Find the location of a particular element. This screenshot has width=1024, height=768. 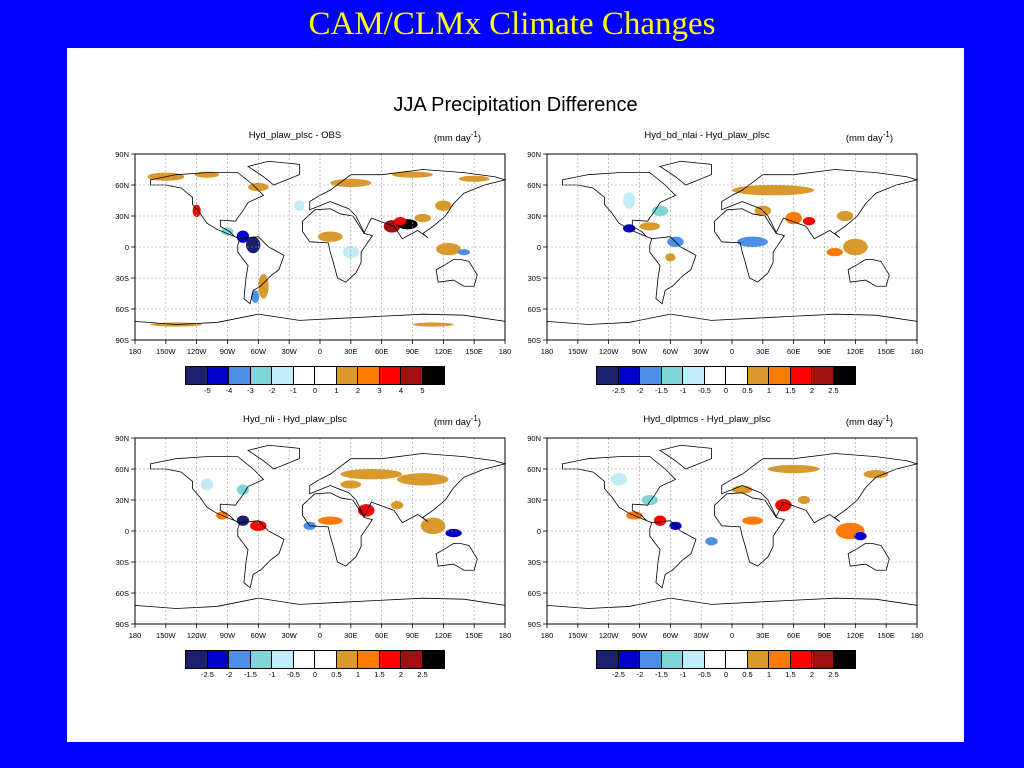

colorbar-3: -2.5 -2 -1.5 -1 -0.5 0 0.5 1 1.5 2 2.5 is located at coordinates (330, 665).